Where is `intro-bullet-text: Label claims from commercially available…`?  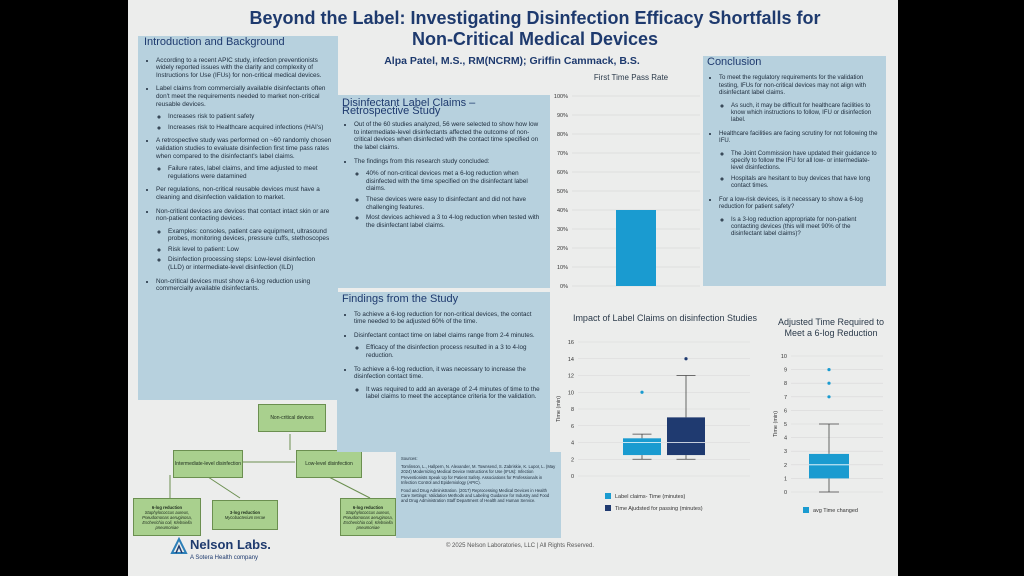
intro-bullet-text: Label claims from commercially available… is located at coordinates (241, 96).